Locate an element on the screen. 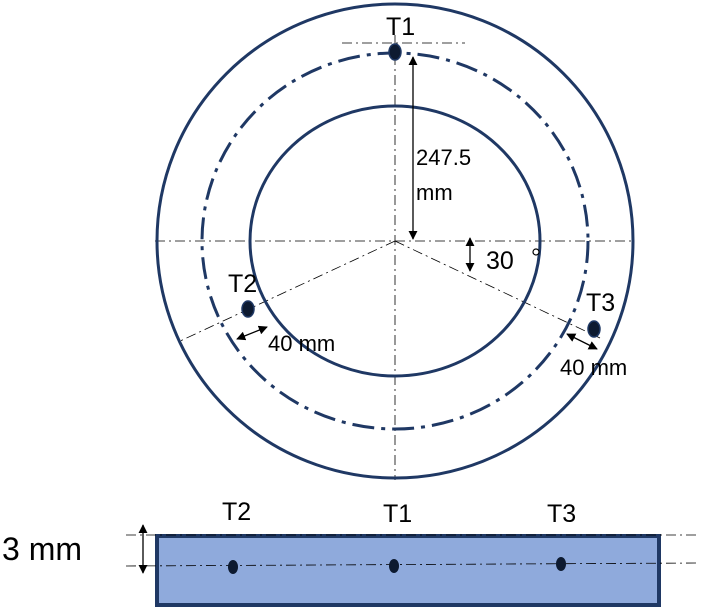 This screenshot has width=712, height=614. radial-line-t3 is located at coordinates (497, 289).